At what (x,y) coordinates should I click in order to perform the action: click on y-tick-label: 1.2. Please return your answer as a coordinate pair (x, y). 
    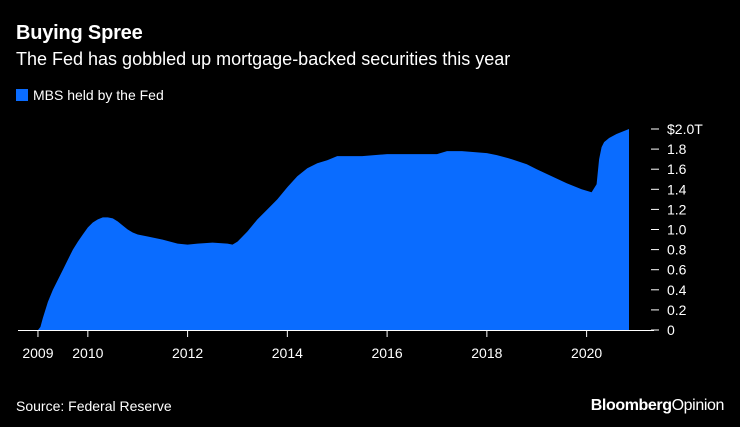
    Looking at the image, I should click on (677, 209).